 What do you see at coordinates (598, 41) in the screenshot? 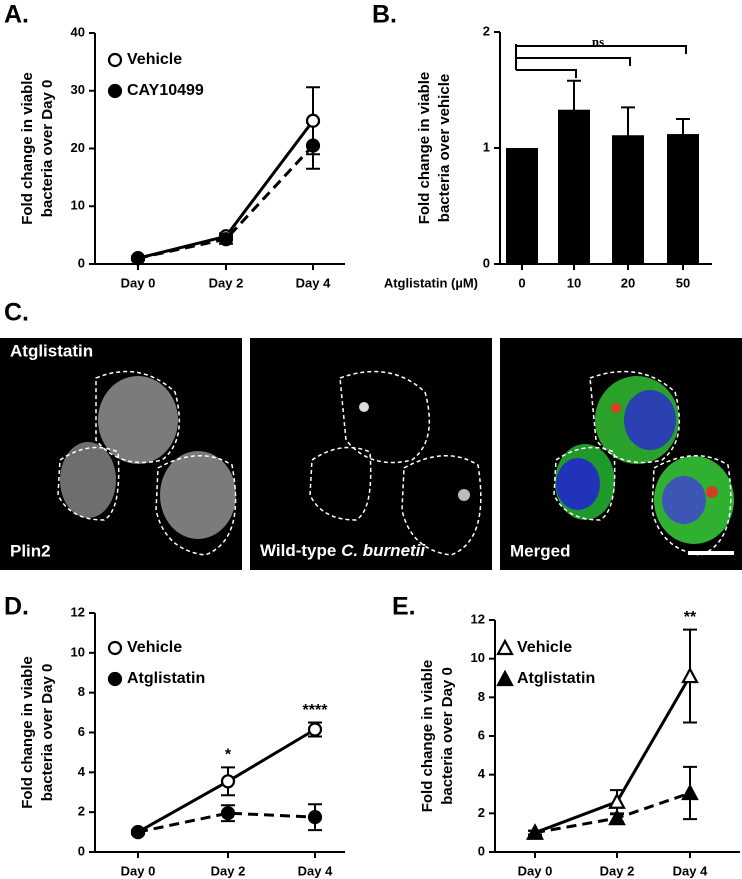
I see `annotation: ns` at bounding box center [598, 41].